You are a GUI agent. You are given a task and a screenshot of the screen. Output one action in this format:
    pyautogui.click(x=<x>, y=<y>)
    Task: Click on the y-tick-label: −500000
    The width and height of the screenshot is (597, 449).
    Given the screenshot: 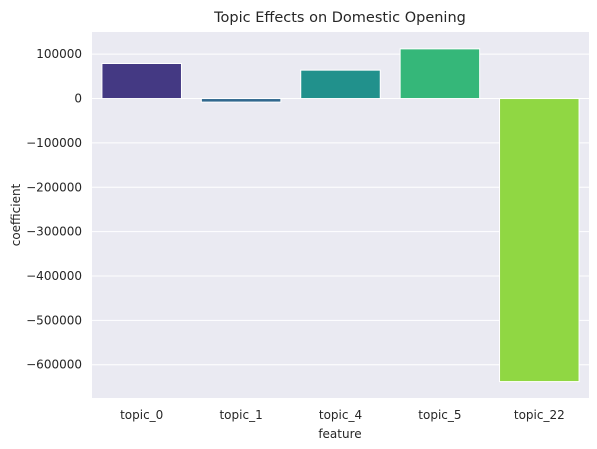 What is the action you would take?
    pyautogui.click(x=54, y=320)
    